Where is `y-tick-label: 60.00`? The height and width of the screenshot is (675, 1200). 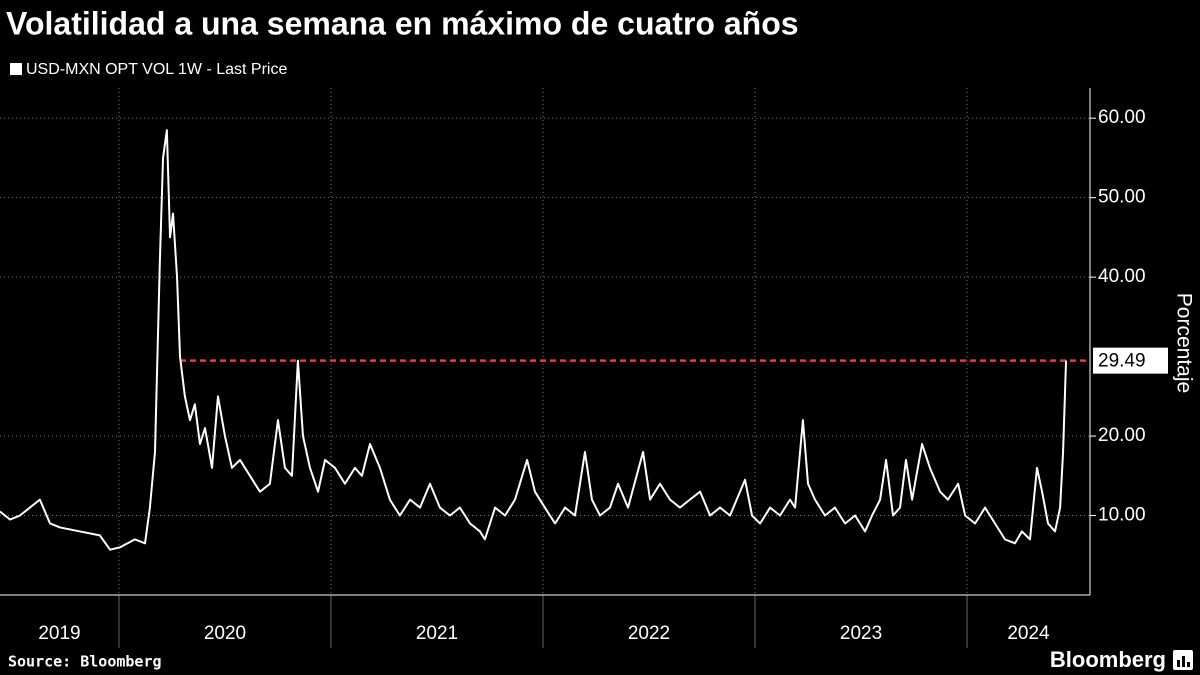
y-tick-label: 60.00 is located at coordinates (1122, 117).